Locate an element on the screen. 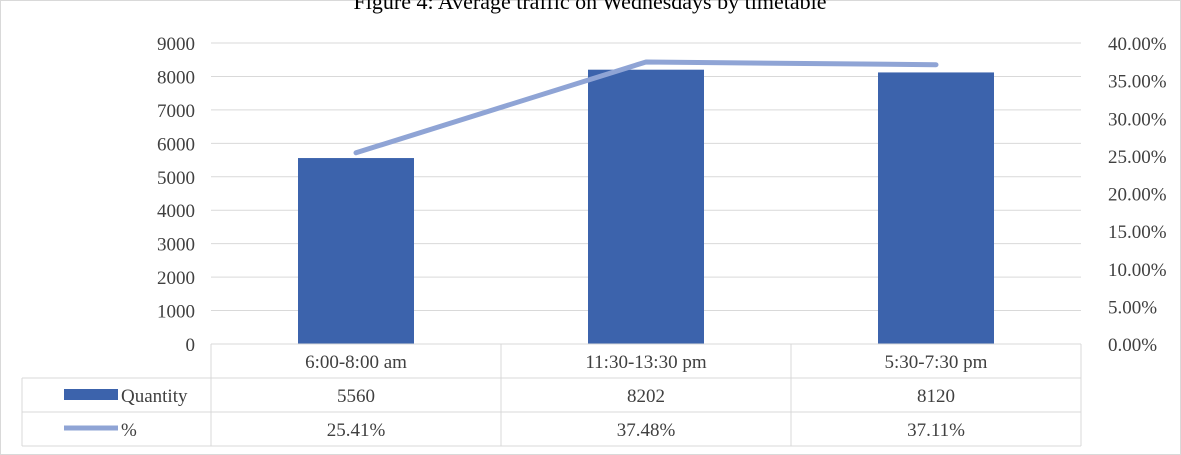 This screenshot has height=455, width=1181. category-label: 11:30-13:30 pm is located at coordinates (645, 362).